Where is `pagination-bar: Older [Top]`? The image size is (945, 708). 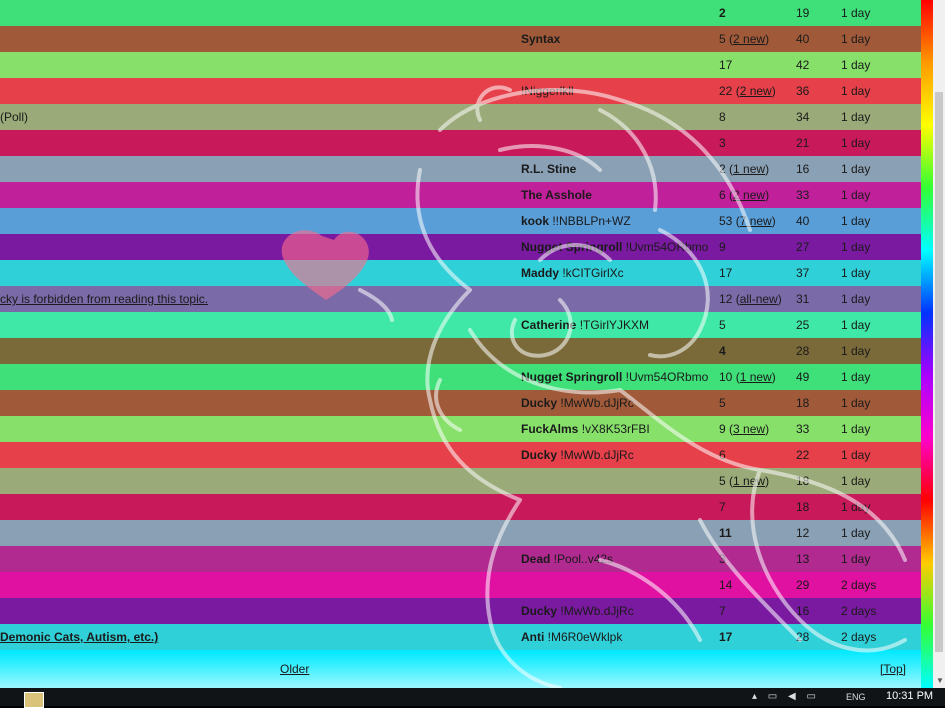 pagination-bar: Older [Top] is located at coordinates (460, 669).